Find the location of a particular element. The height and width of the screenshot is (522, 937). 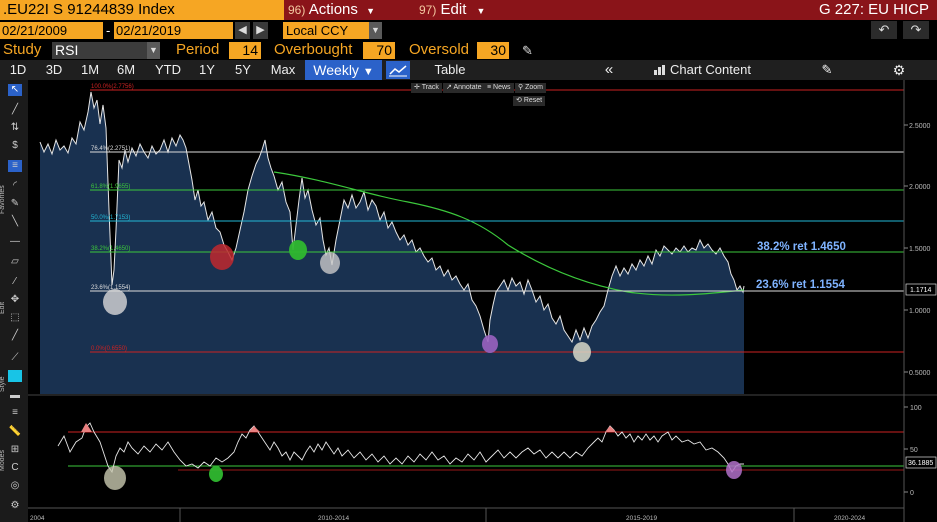

period-6m-button: 6M is located at coordinates (126, 69).